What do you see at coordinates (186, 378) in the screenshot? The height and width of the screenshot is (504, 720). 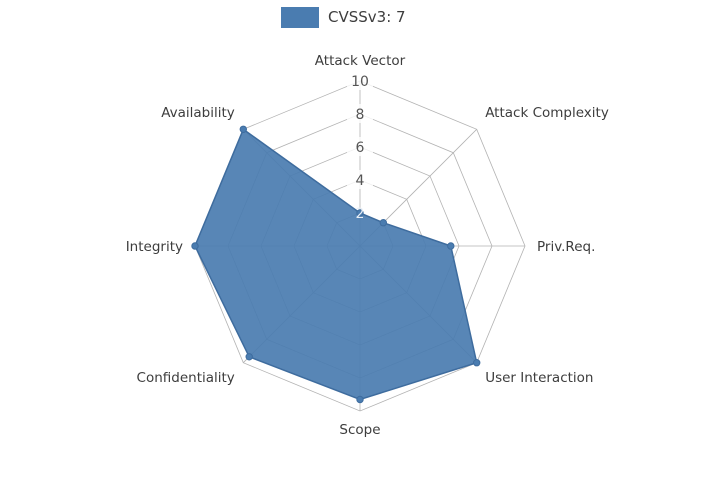 I see `axis-label-confidentiality: Confidentiality` at bounding box center [186, 378].